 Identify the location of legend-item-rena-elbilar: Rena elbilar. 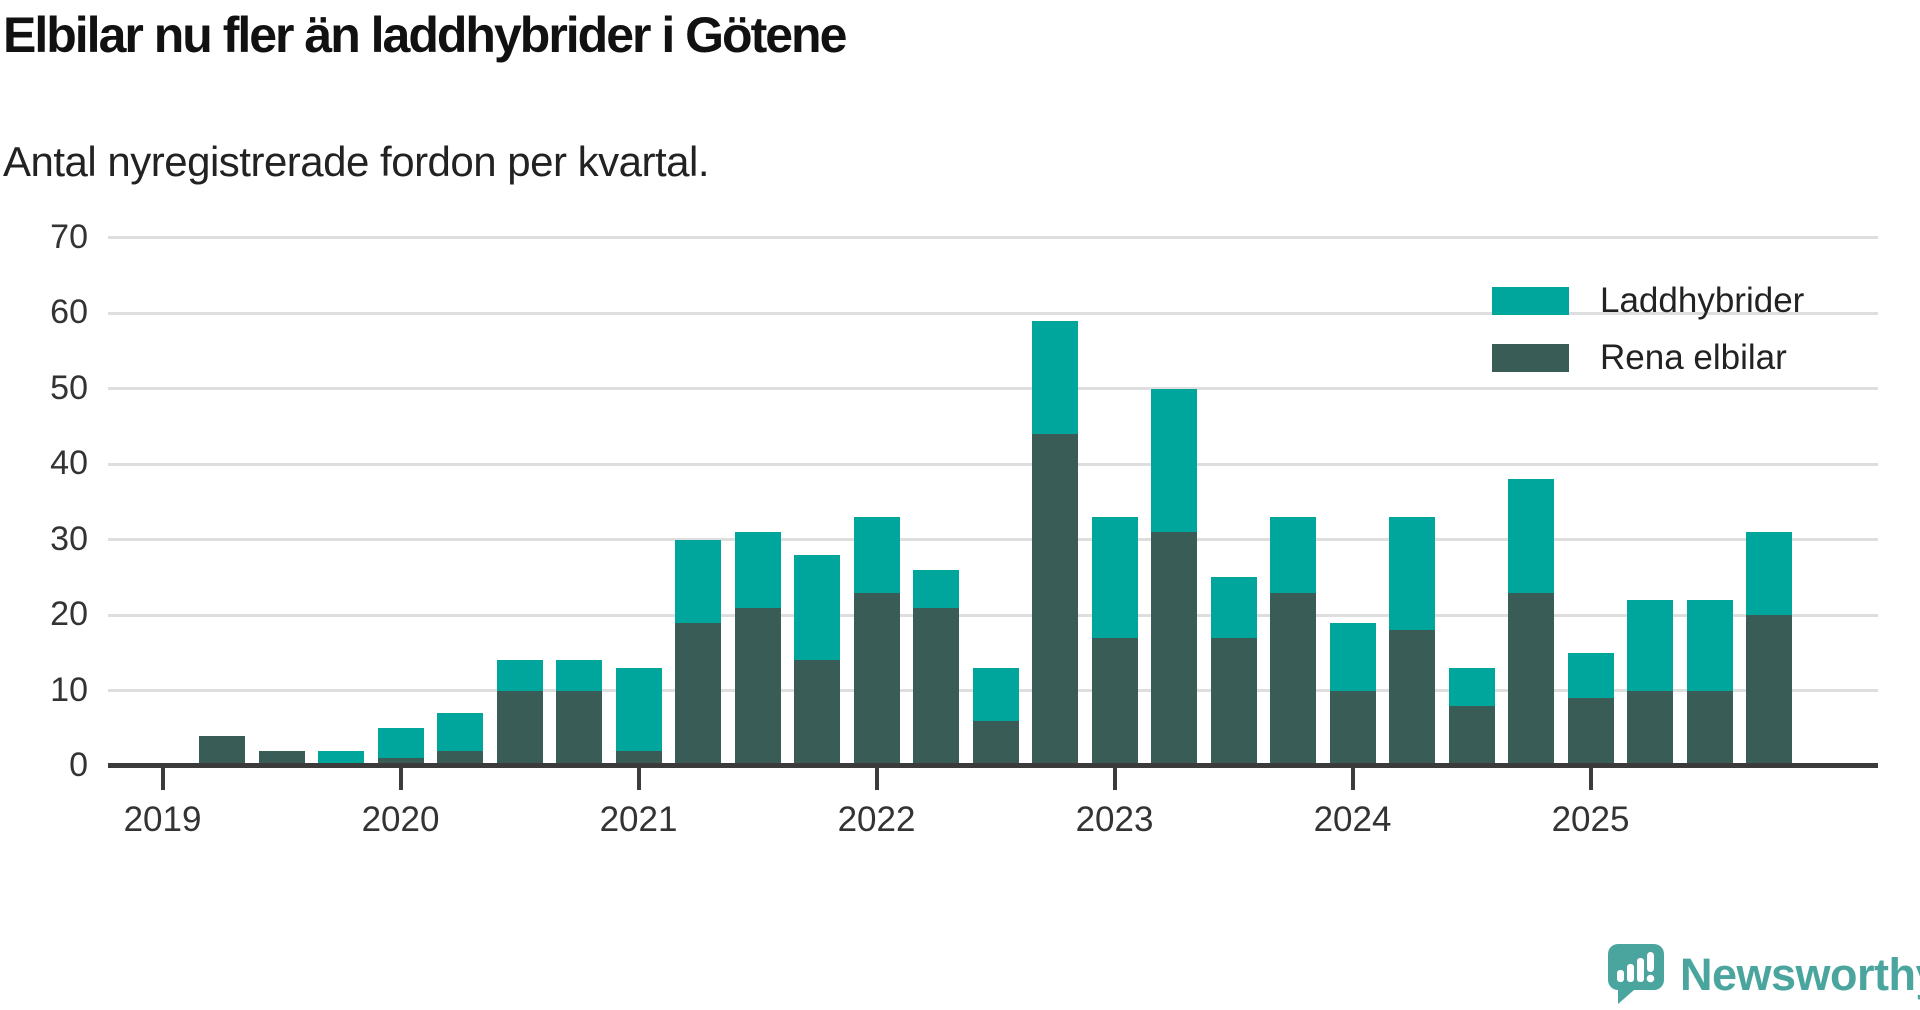
(1639, 358).